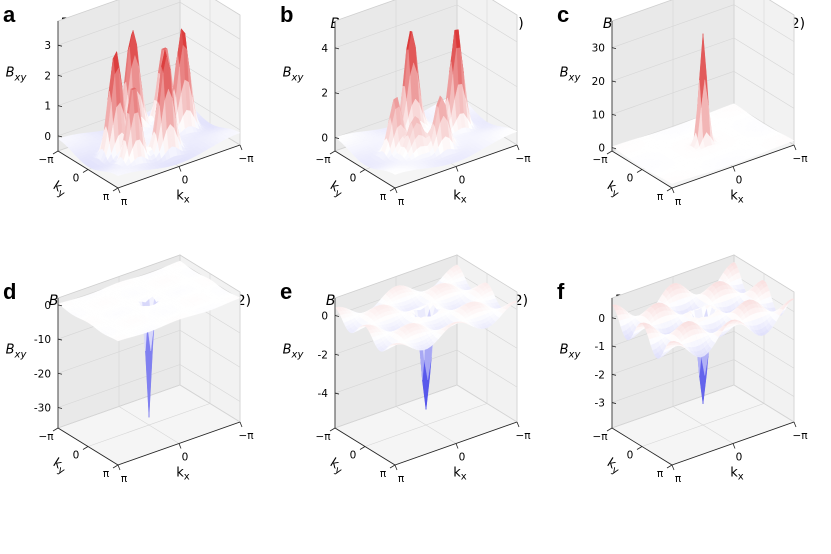  I want to click on panel-label: c, so click(563, 14).